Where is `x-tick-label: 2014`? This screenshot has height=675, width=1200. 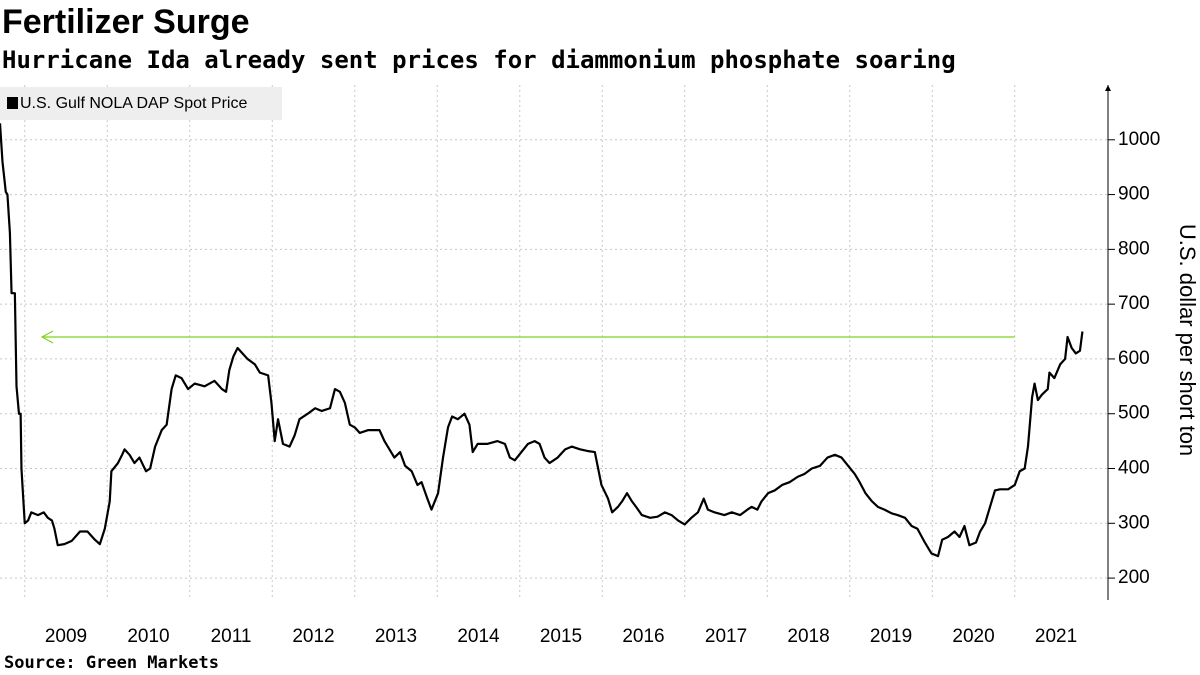 x-tick-label: 2014 is located at coordinates (478, 636).